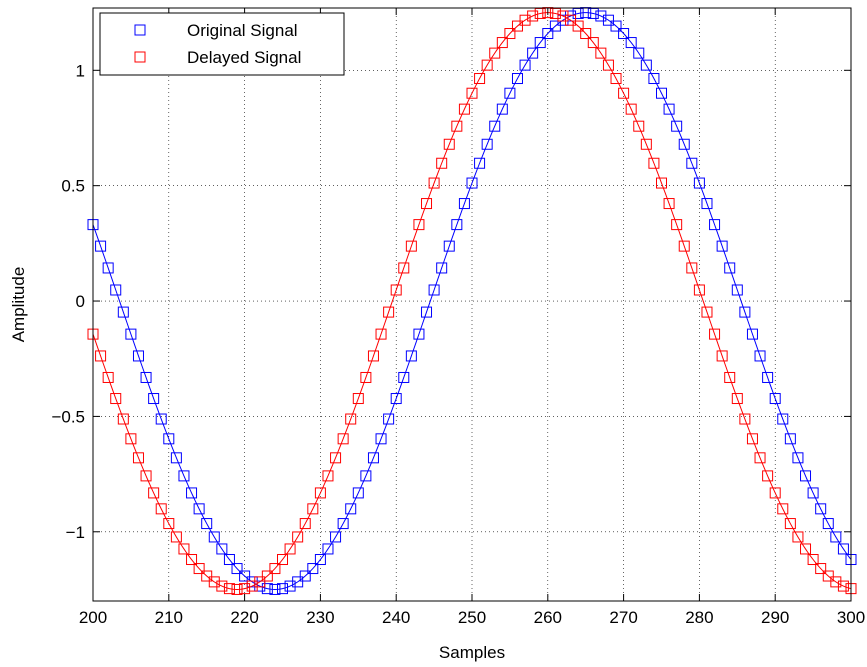  What do you see at coordinates (217, 44) in the screenshot?
I see `legend-entries: Original Signal Delayed Signal` at bounding box center [217, 44].